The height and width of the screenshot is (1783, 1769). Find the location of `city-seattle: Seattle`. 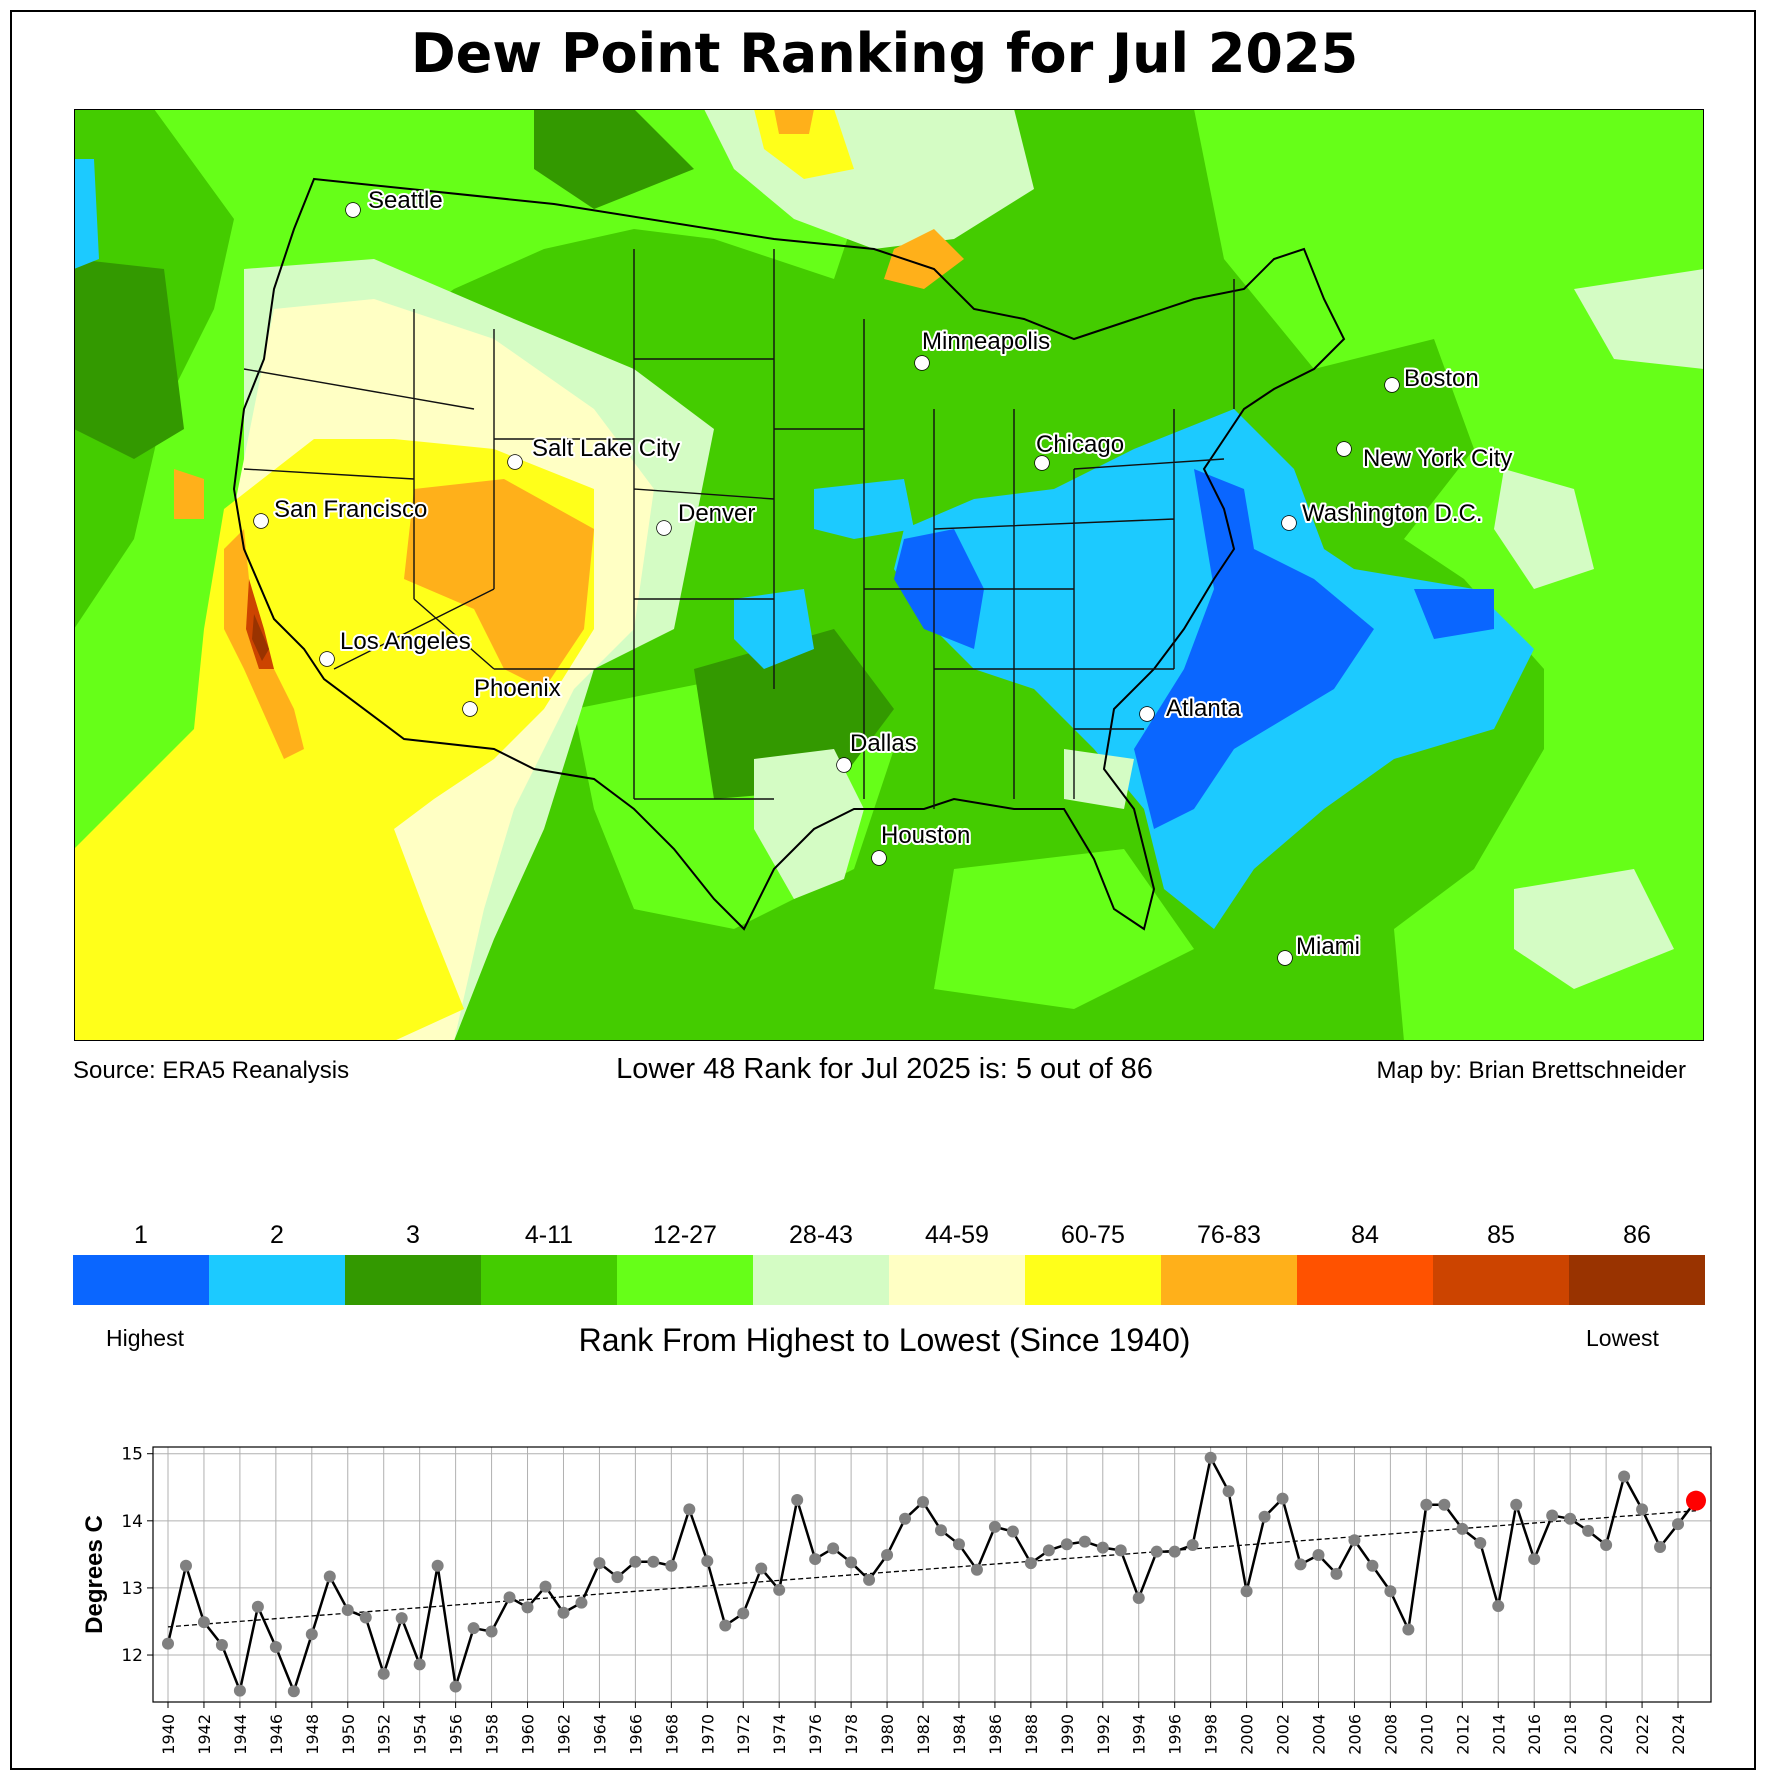

city-seattle: Seattle is located at coordinates (395, 201).